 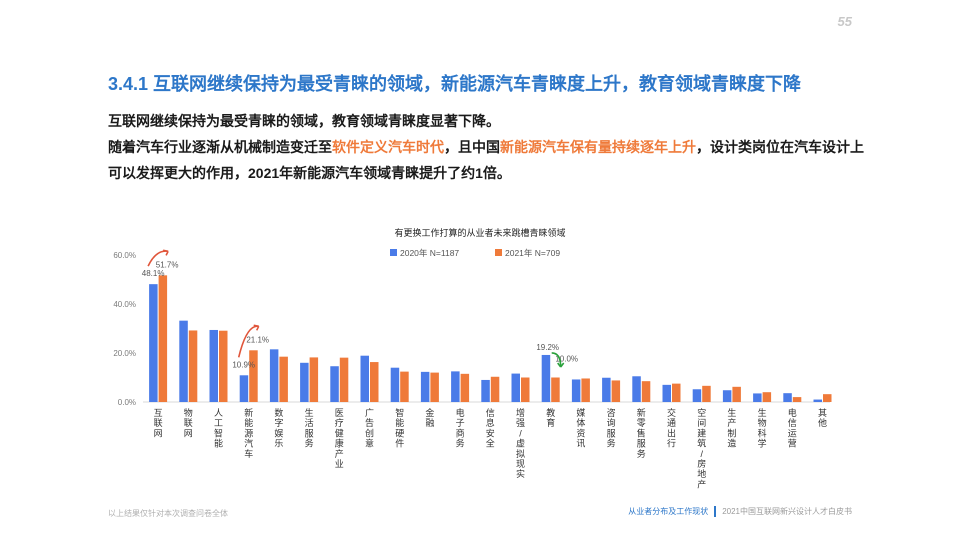 I want to click on x-tick-label-char: 间, so click(x=701, y=422).